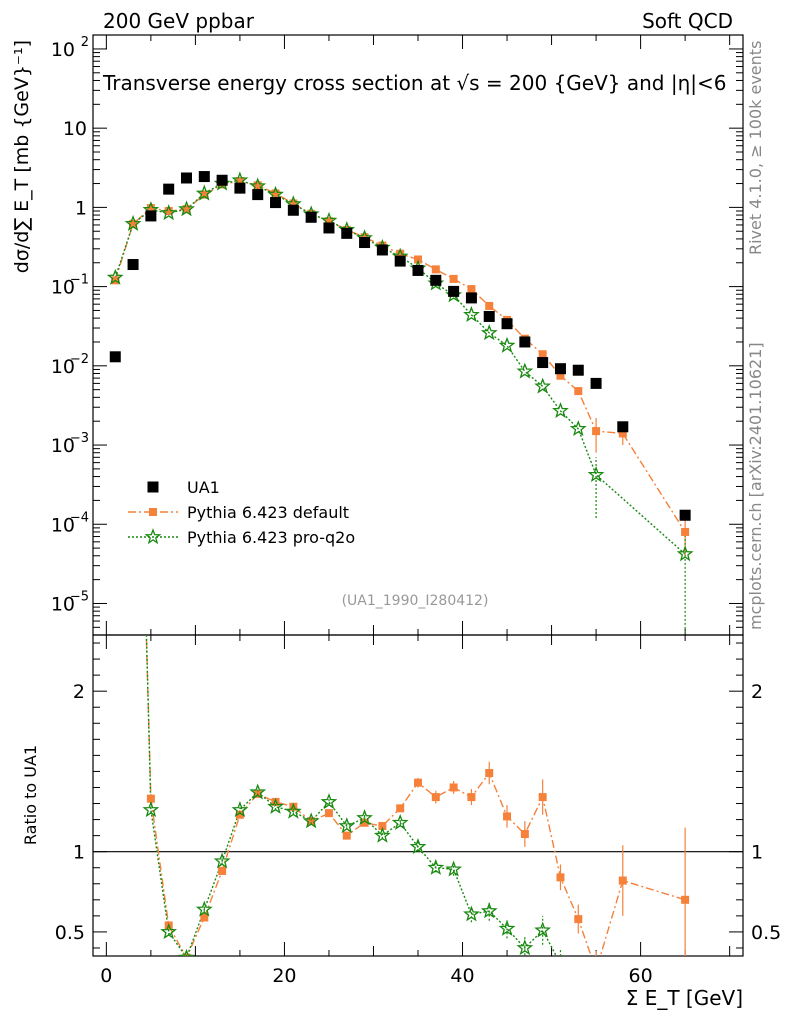 Image resolution: width=786 pixels, height=1024 pixels. Describe the element at coordinates (641, 976) in the screenshot. I see `x-tick-label: 60` at that location.